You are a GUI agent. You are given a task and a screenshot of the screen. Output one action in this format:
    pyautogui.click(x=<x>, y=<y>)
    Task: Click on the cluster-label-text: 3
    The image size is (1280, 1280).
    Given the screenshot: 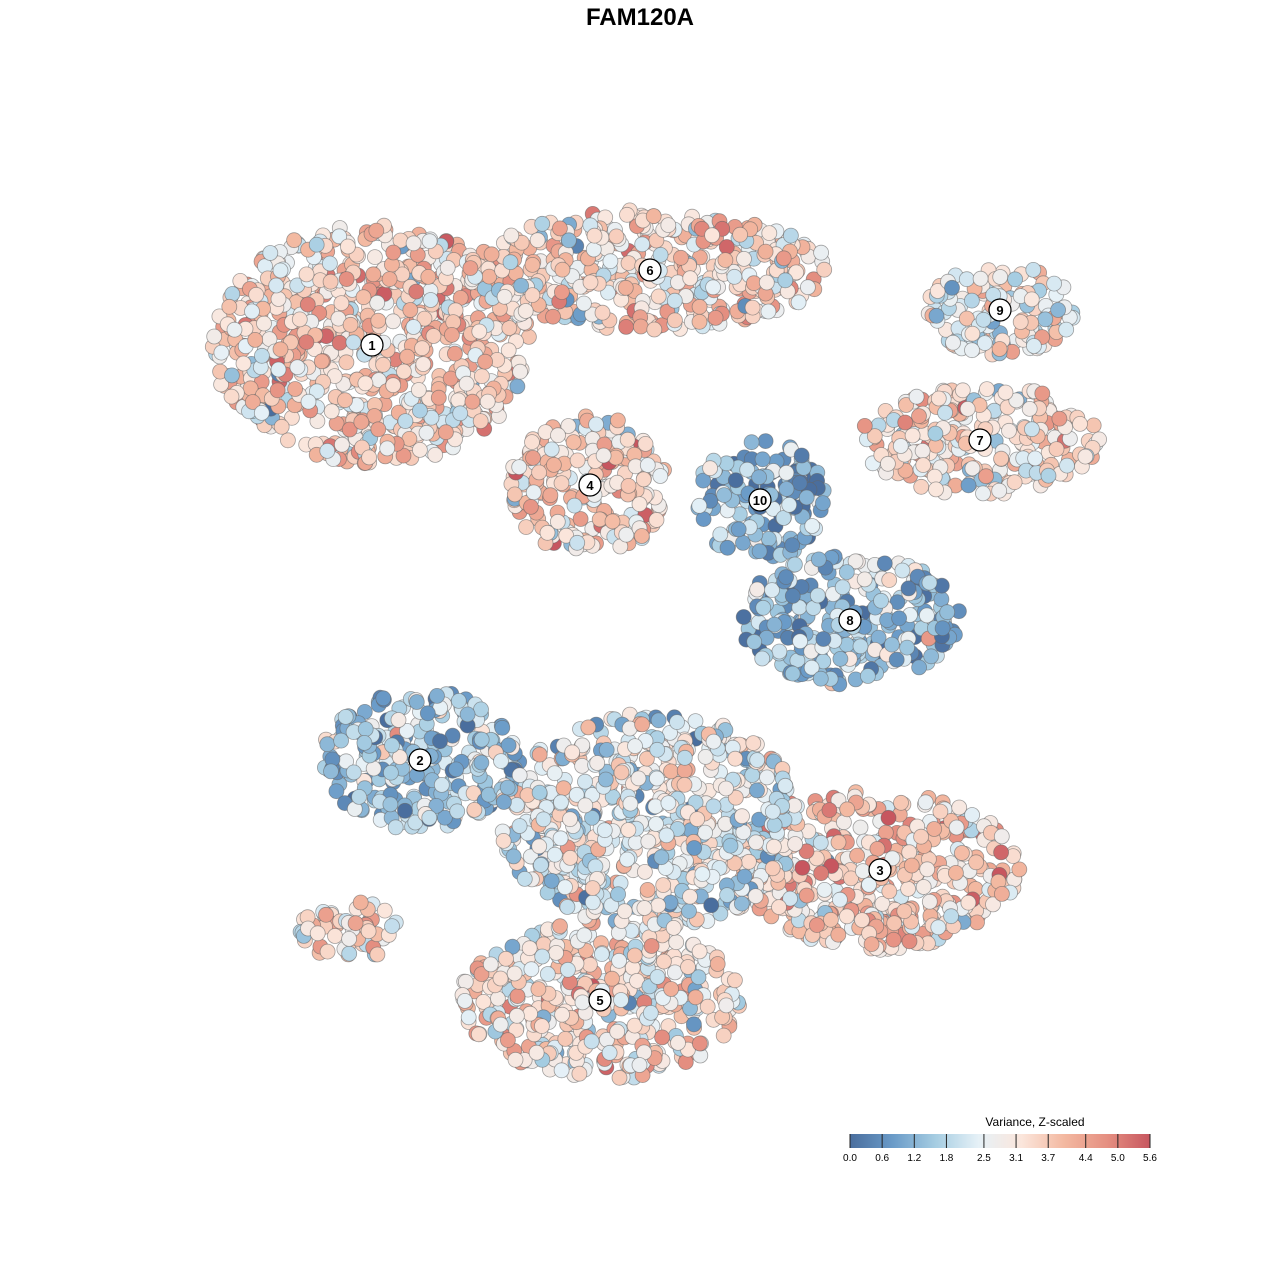 What is the action you would take?
    pyautogui.click(x=879, y=870)
    